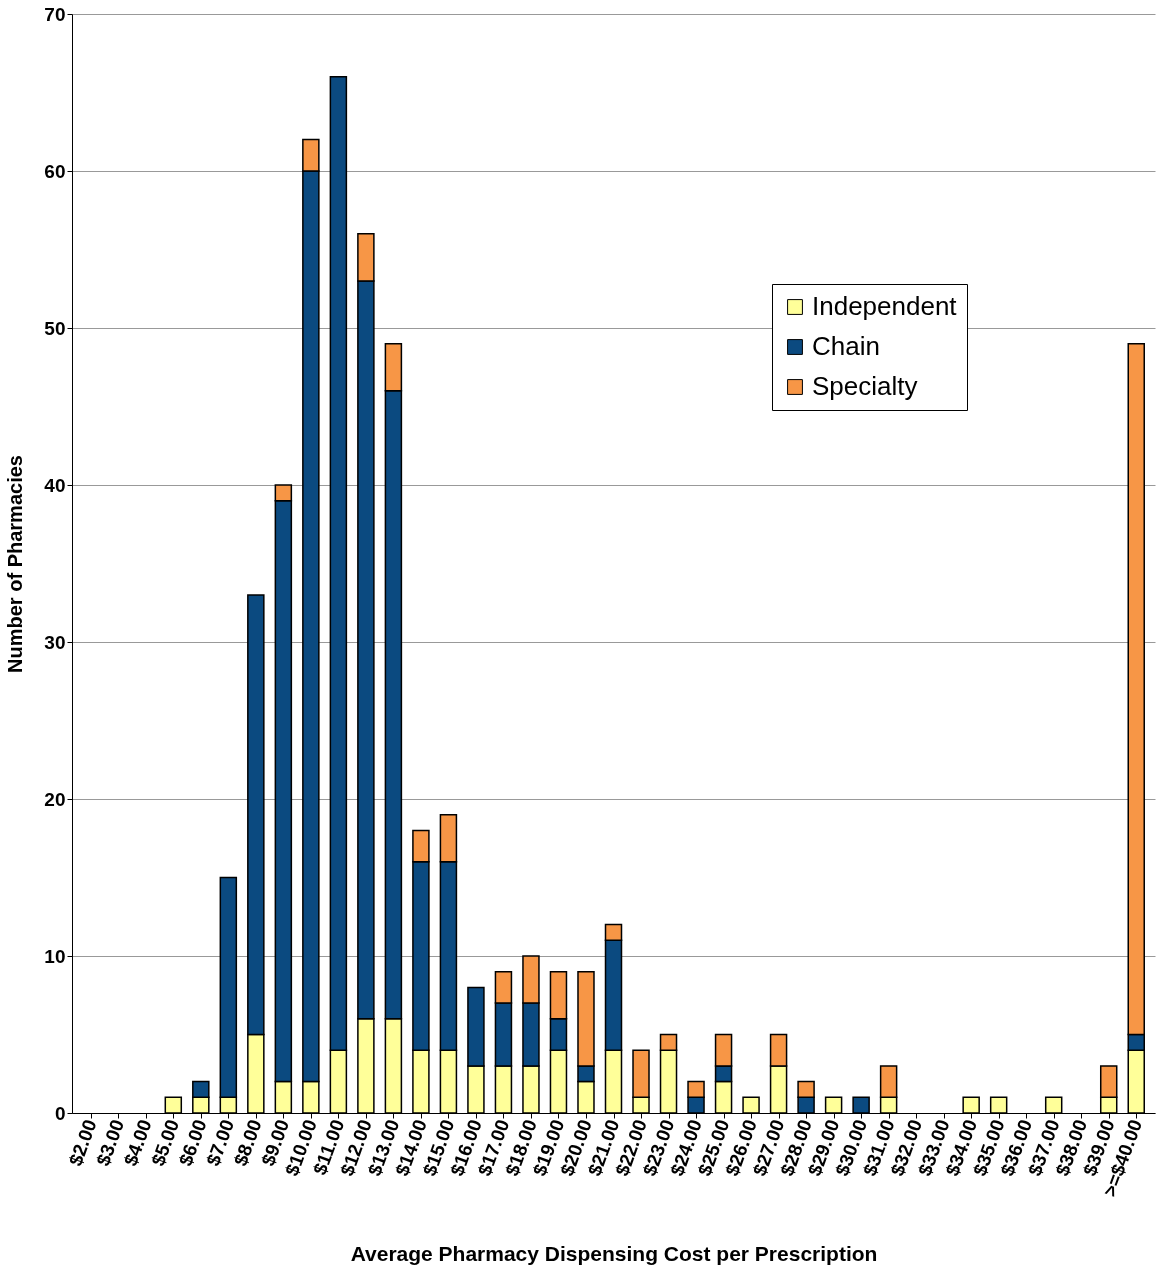 This screenshot has width=1172, height=1280. What do you see at coordinates (55, 485) in the screenshot?
I see `y-tick-label: 40` at bounding box center [55, 485].